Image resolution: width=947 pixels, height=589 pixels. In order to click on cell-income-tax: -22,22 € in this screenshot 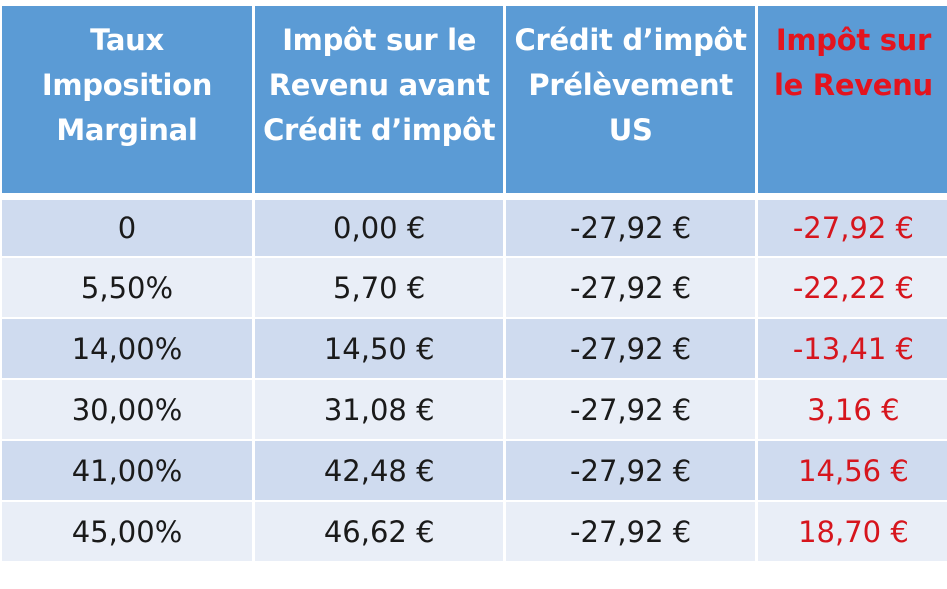, I will do `click(851, 288)`.